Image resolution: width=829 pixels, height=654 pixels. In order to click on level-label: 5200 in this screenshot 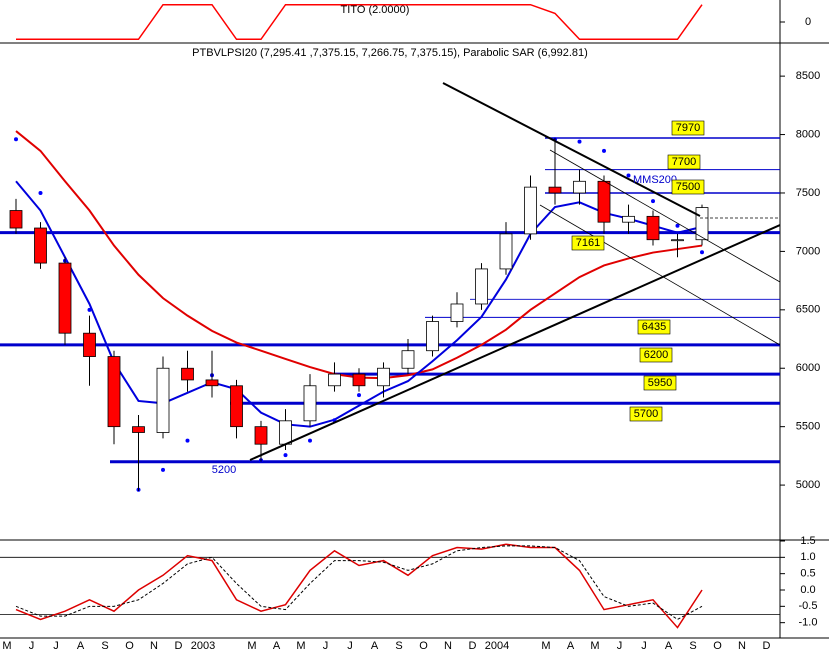, I will do `click(224, 470)`.